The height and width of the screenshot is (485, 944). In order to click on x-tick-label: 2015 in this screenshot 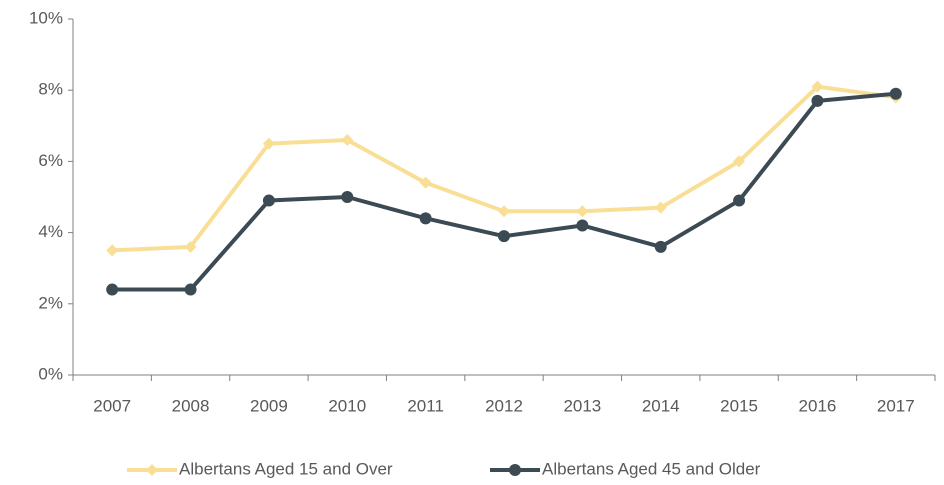, I will do `click(739, 405)`.